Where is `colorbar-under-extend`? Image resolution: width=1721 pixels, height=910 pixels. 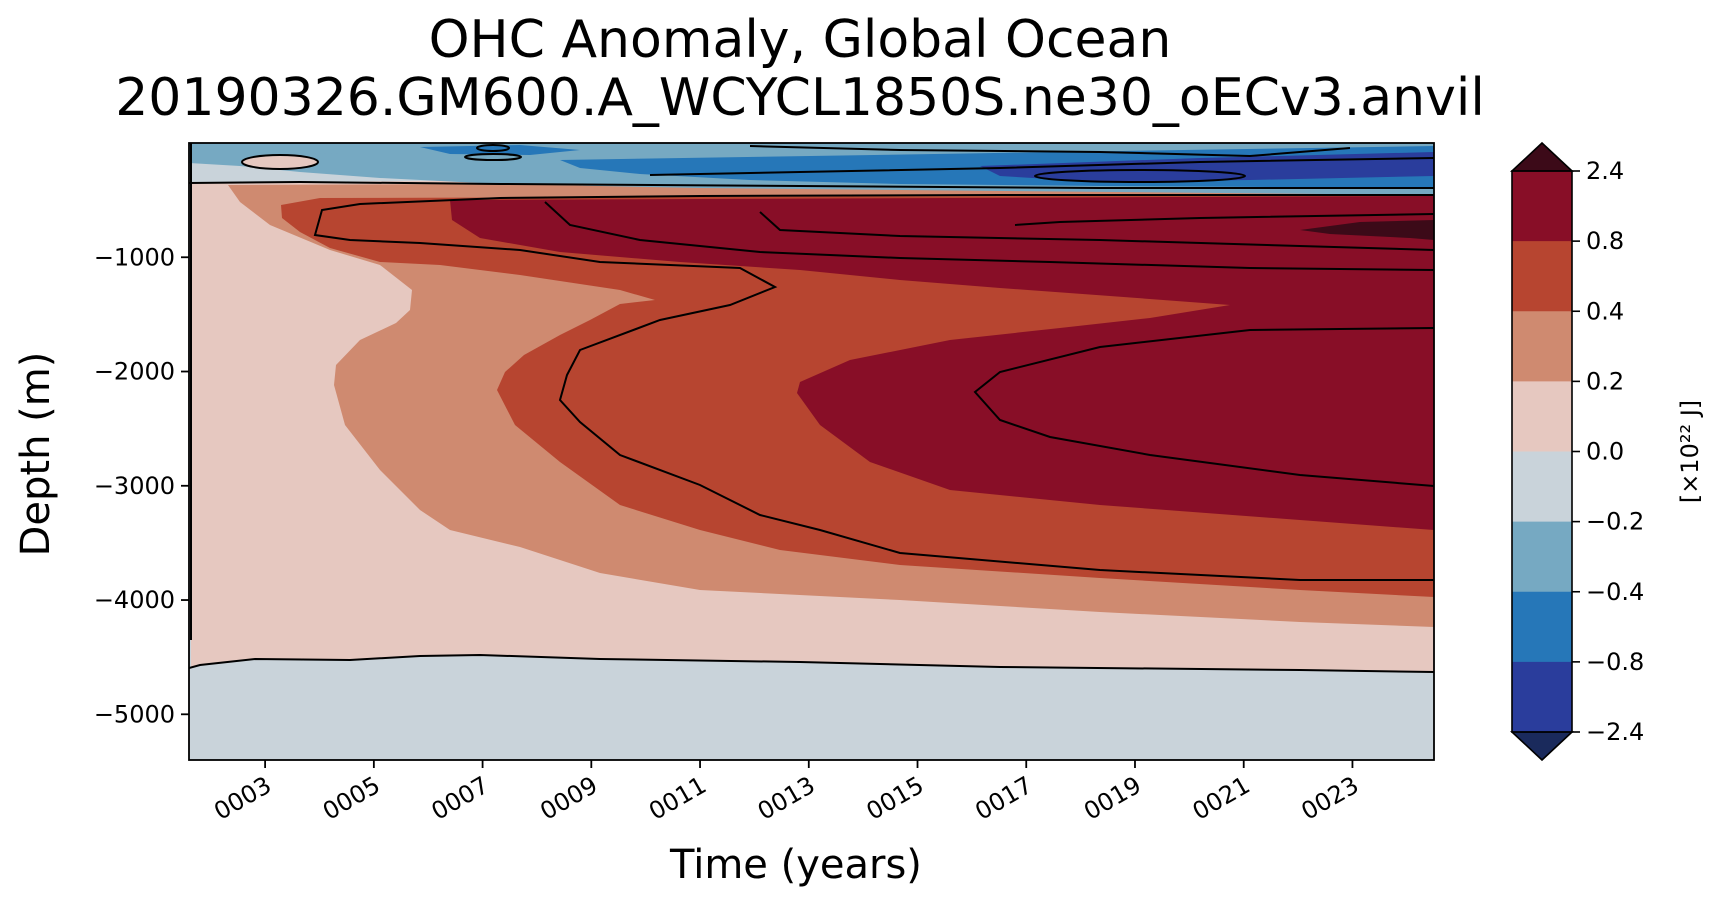
colorbar-under-extend is located at coordinates (1542, 746).